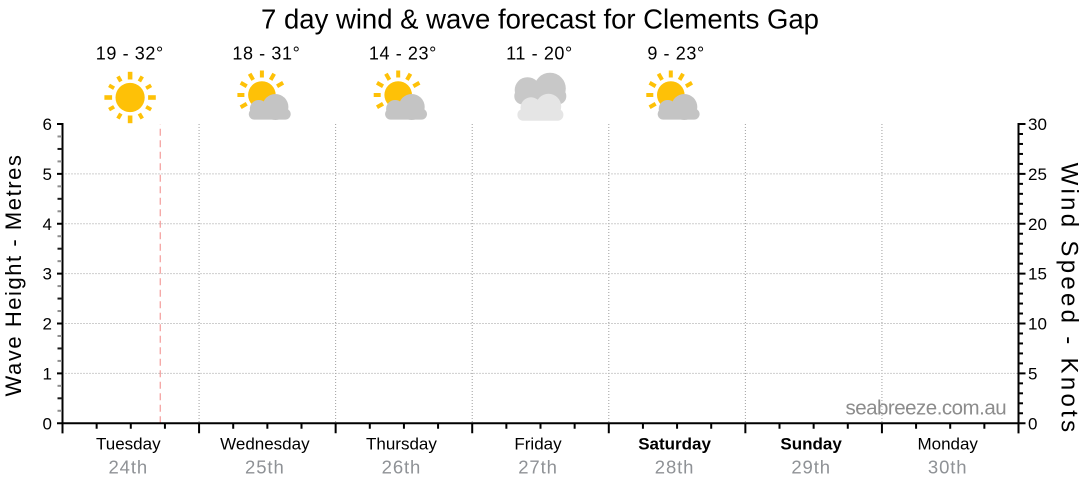  I want to click on svg-text: 2, so click(47, 324).